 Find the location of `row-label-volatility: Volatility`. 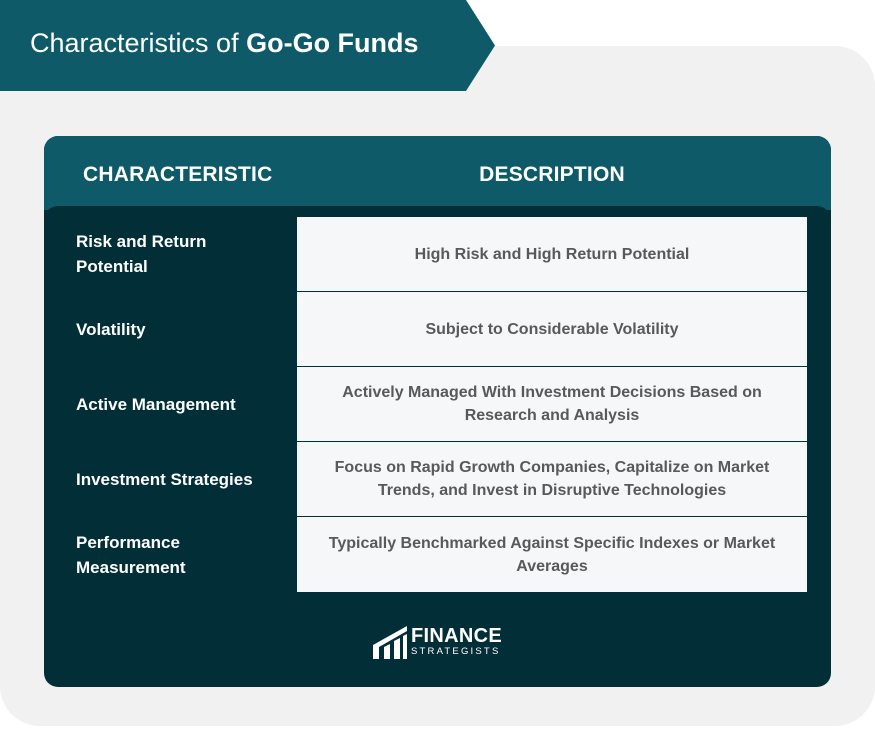

row-label-volatility: Volatility is located at coordinates (111, 329).